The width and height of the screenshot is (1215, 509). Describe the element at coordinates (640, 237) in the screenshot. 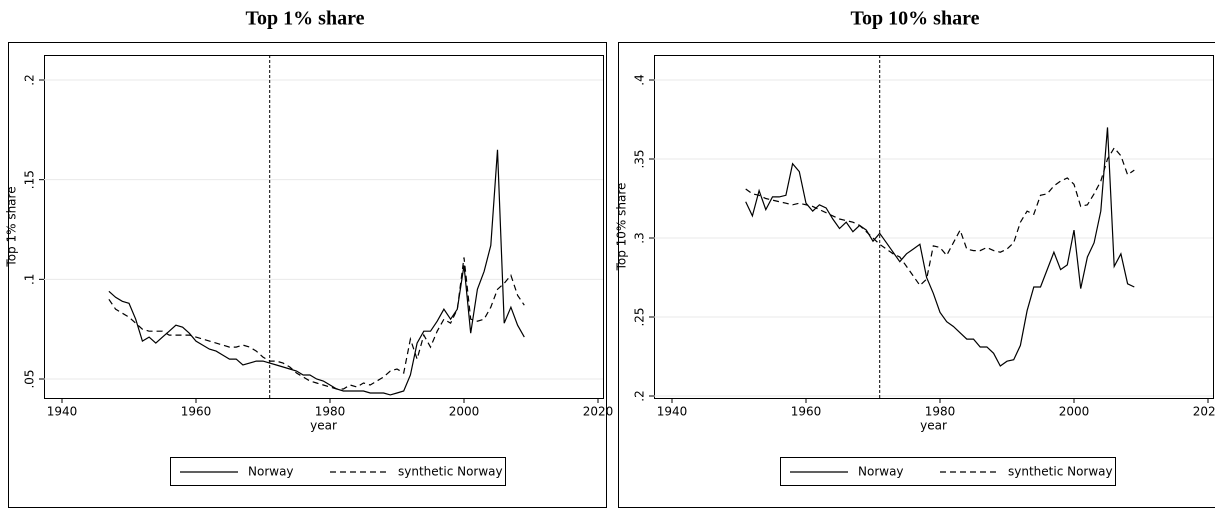

I see `y-tick-label: .3` at that location.